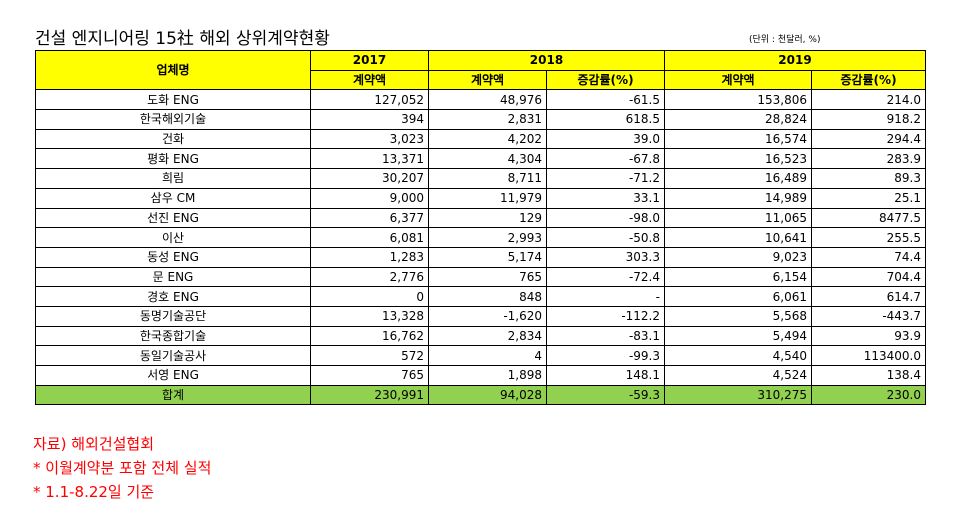 The width and height of the screenshot is (960, 512). What do you see at coordinates (173, 257) in the screenshot?
I see `company-cell: 동성 ENG` at bounding box center [173, 257].